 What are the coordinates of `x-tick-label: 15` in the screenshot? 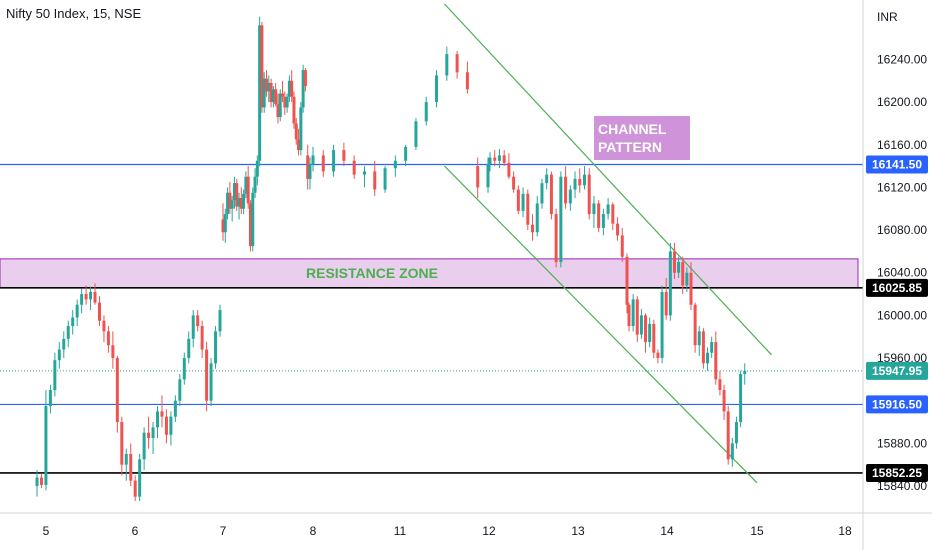 It's located at (757, 531).